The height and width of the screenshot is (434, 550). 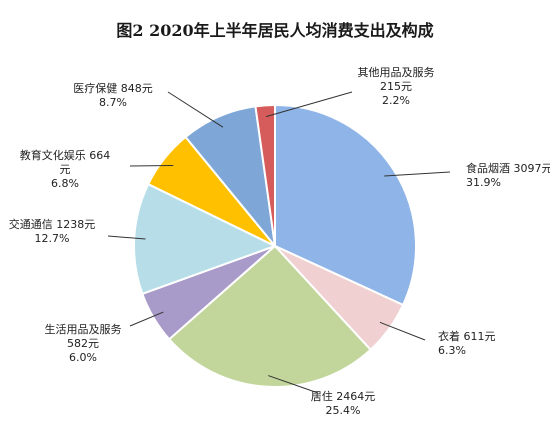 What do you see at coordinates (343, 410) in the screenshot?
I see `slice-label-2-line-2: 25.4%` at bounding box center [343, 410].